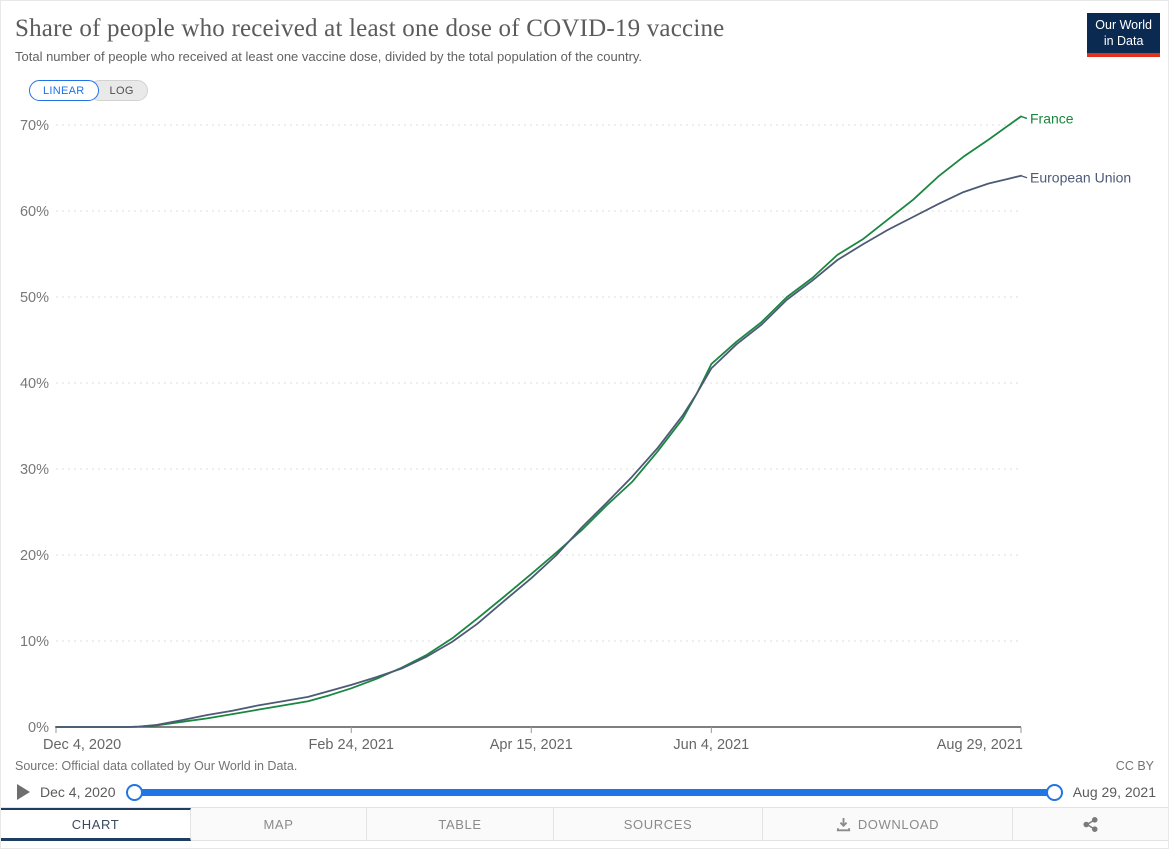 The height and width of the screenshot is (849, 1169). I want to click on tab-map: MAP, so click(279, 824).